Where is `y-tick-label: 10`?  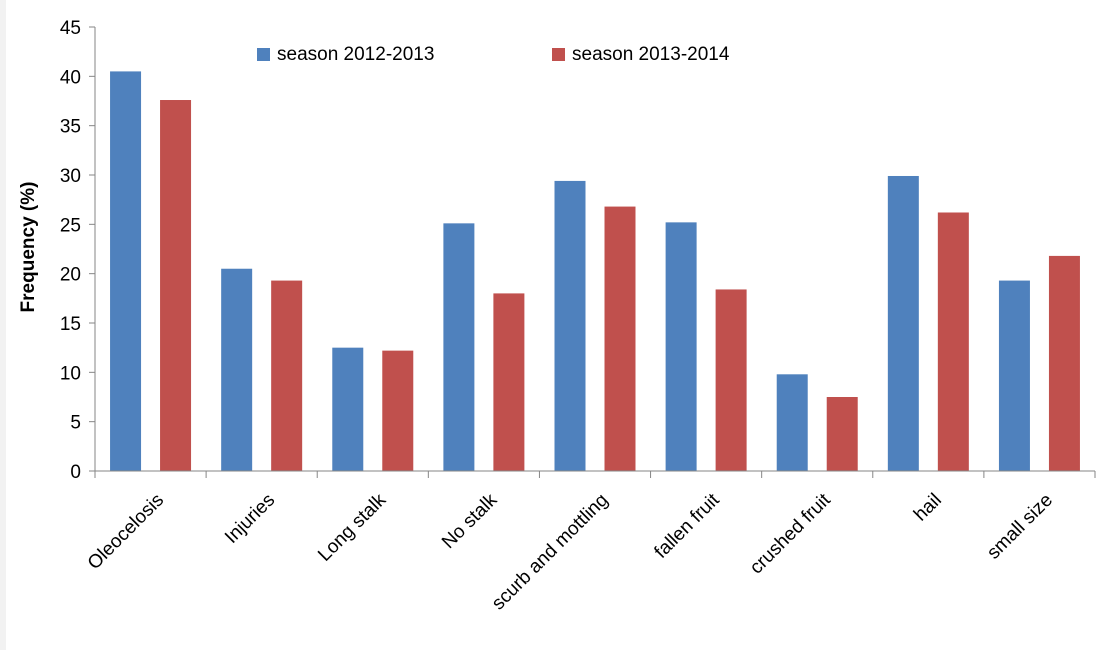 y-tick-label: 10 is located at coordinates (70, 373).